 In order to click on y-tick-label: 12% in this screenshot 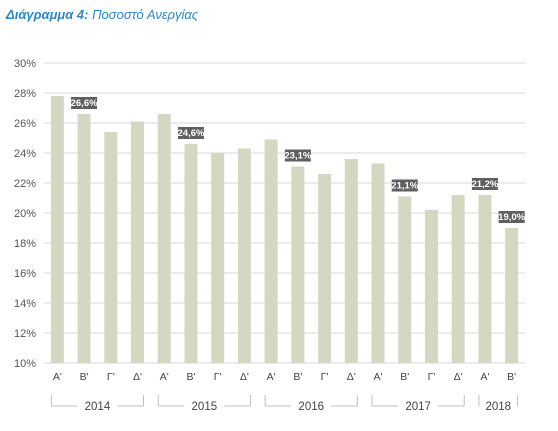, I will do `click(25, 334)`.